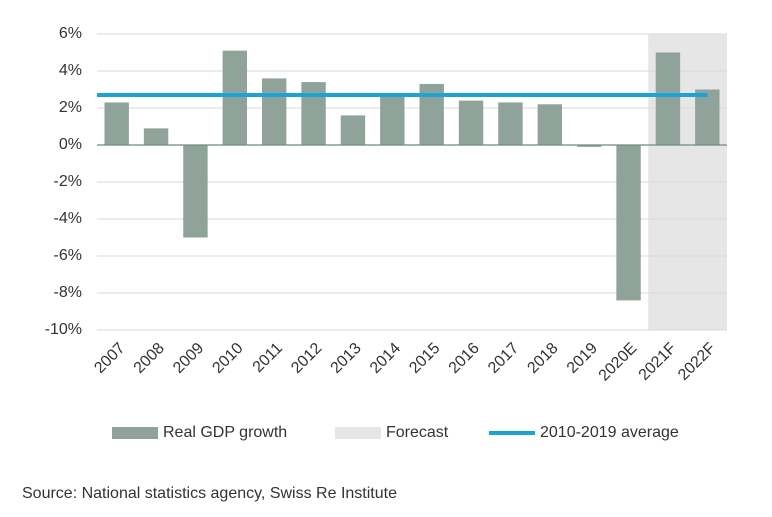  Describe the element at coordinates (306, 358) in the screenshot. I see `x-tick-label: 2012` at that location.